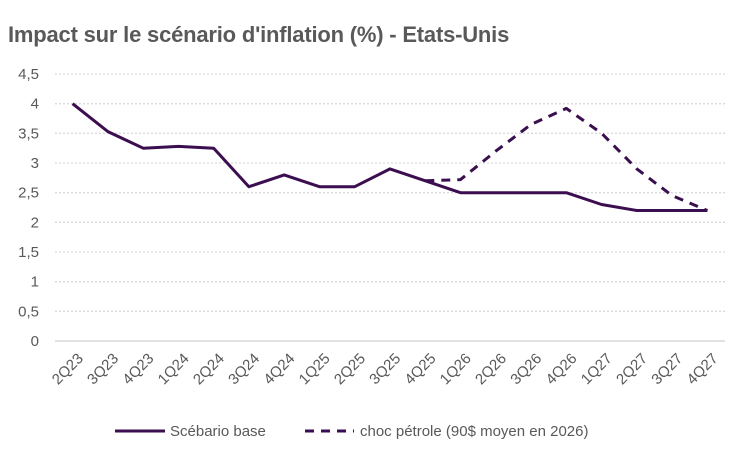 The height and width of the screenshot is (460, 747). Describe the element at coordinates (703, 369) in the screenshot. I see `x-tick-label: 4Q27` at that location.